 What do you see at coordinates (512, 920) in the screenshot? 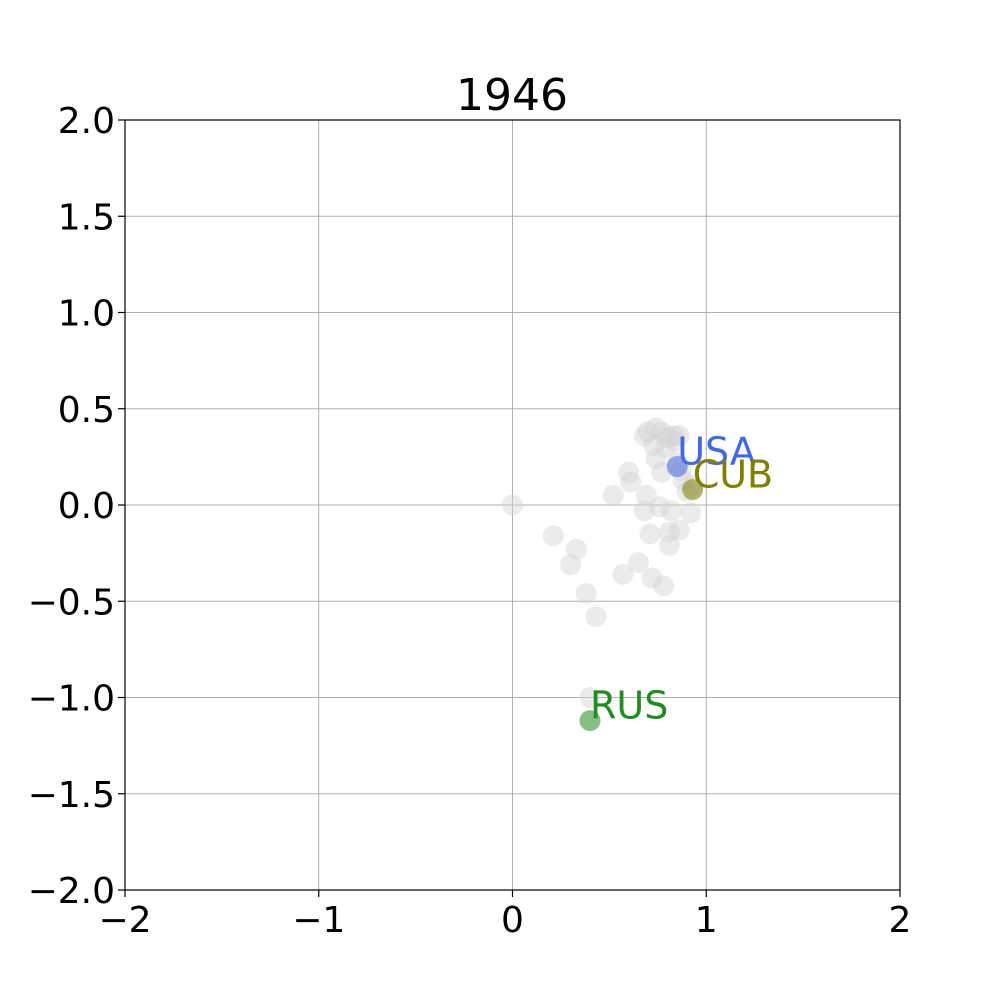
I see `x-tick-label: 0` at bounding box center [512, 920].